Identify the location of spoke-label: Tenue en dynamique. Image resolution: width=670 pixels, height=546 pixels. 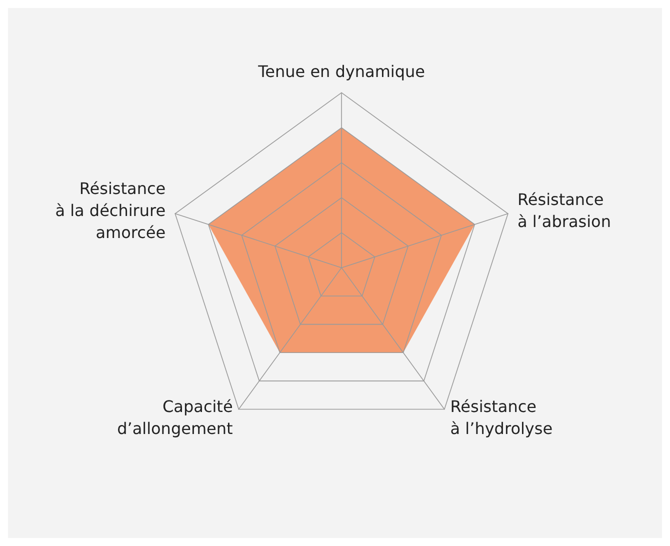
(341, 72).